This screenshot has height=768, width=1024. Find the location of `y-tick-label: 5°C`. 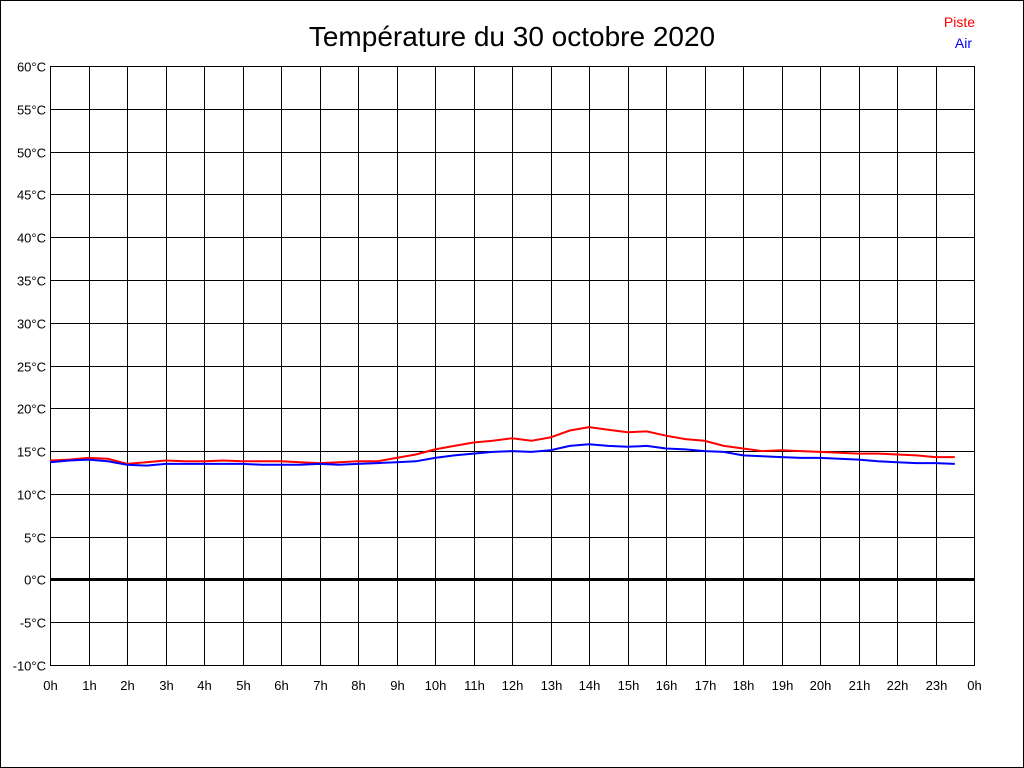

y-tick-label: 5°C is located at coordinates (35, 538).